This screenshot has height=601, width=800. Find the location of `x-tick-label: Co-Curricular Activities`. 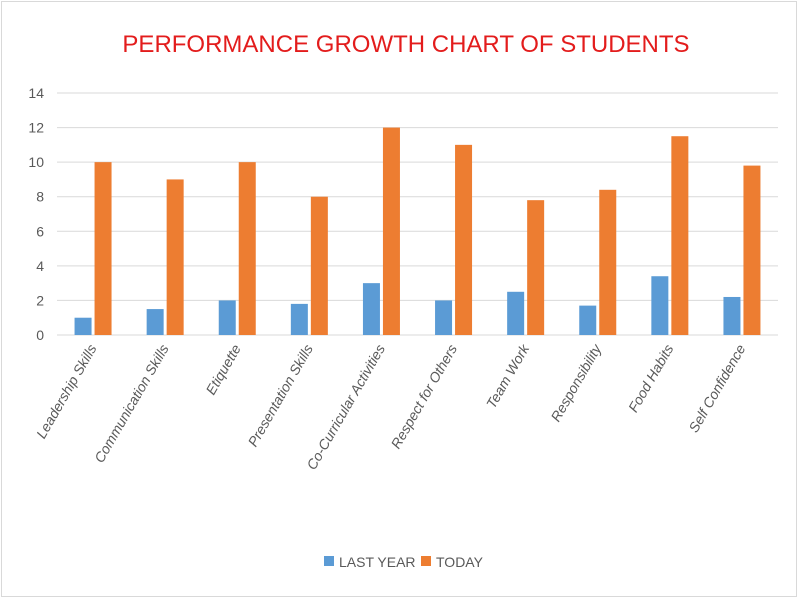

x-tick-label: Co-Curricular Activities is located at coordinates (345, 407).